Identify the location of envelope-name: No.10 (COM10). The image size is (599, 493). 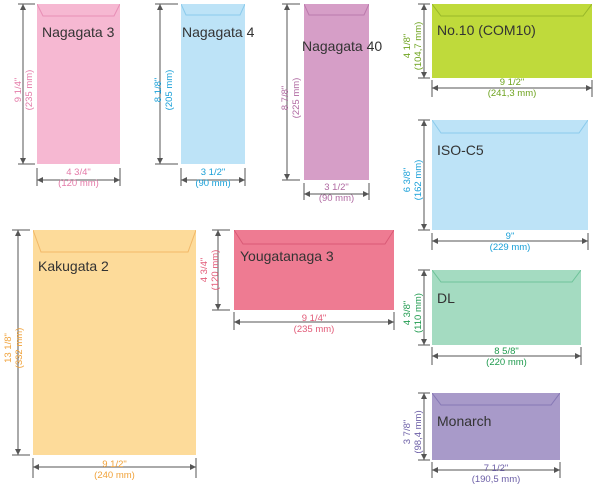
(486, 30).